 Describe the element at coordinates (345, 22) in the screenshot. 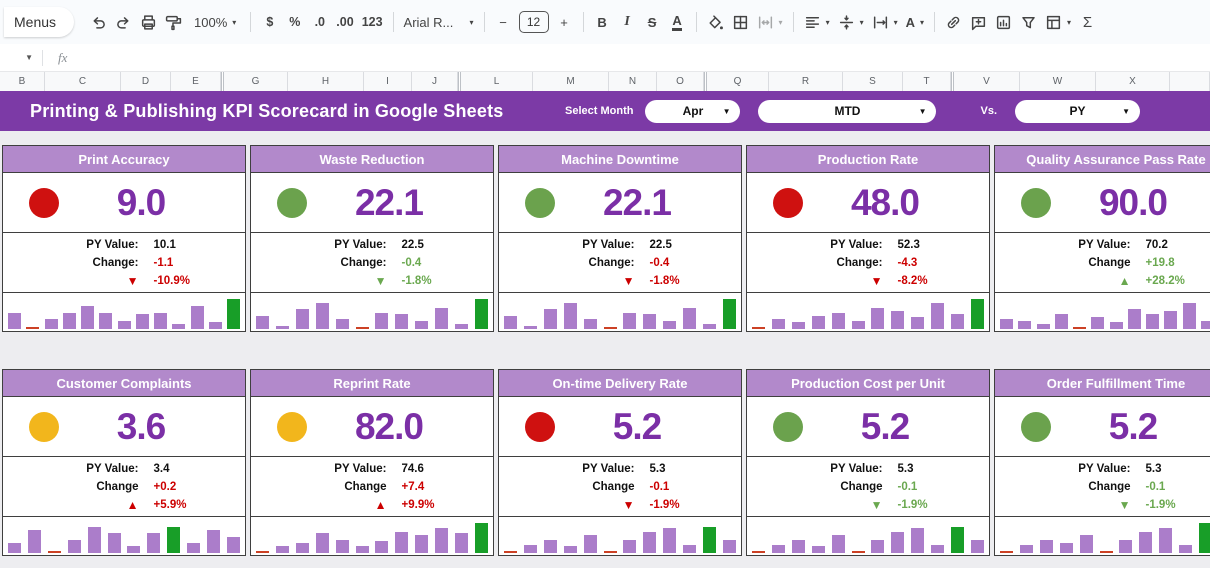

I see `increase-decimal-button: .00` at that location.